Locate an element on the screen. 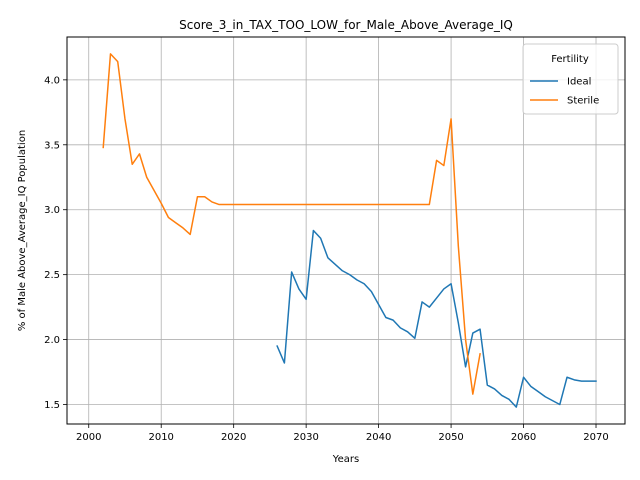 The width and height of the screenshot is (640, 480). legend: Fertility Ideal Sterile is located at coordinates (570, 79).